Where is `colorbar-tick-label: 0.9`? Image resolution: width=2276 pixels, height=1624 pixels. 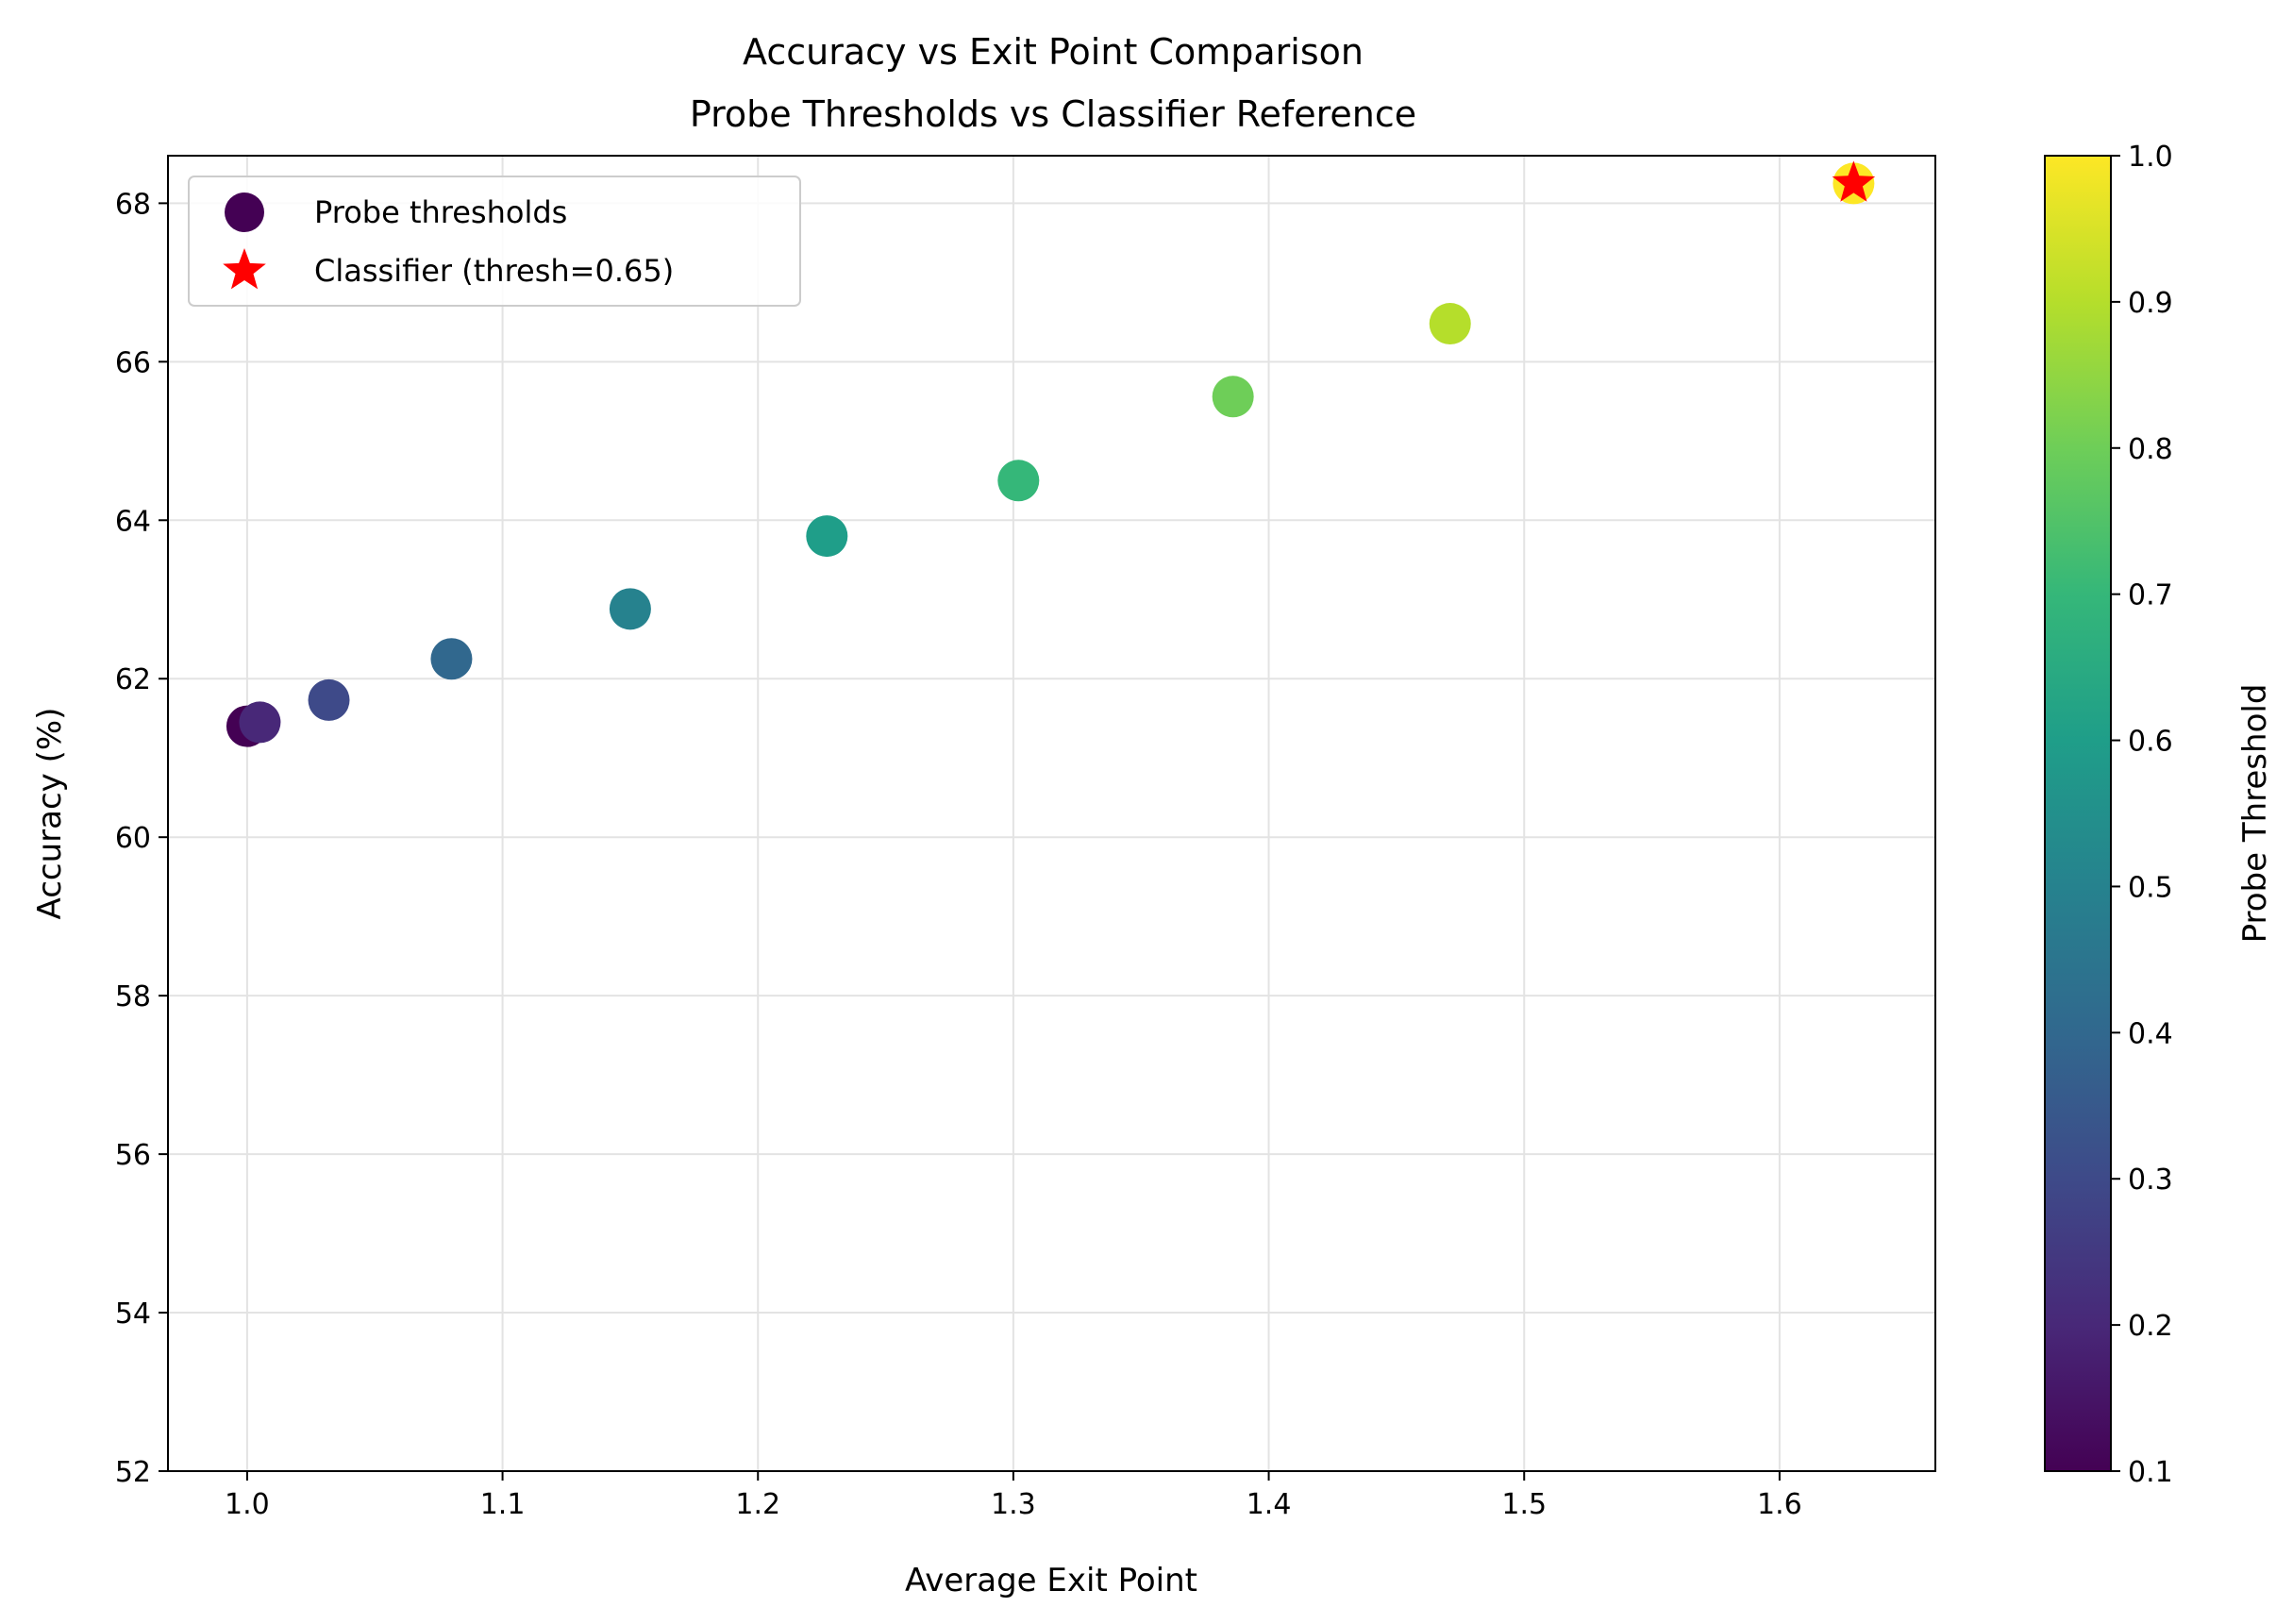 colorbar-tick-label: 0.9 is located at coordinates (2151, 303).